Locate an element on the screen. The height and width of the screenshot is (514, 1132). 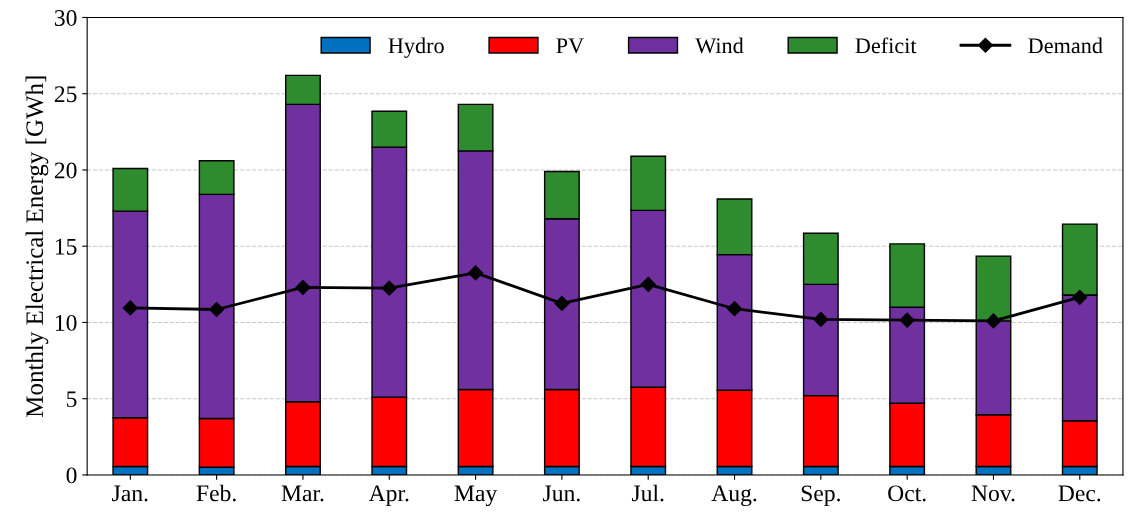
y-tick-label: 30 is located at coordinates (65, 17).